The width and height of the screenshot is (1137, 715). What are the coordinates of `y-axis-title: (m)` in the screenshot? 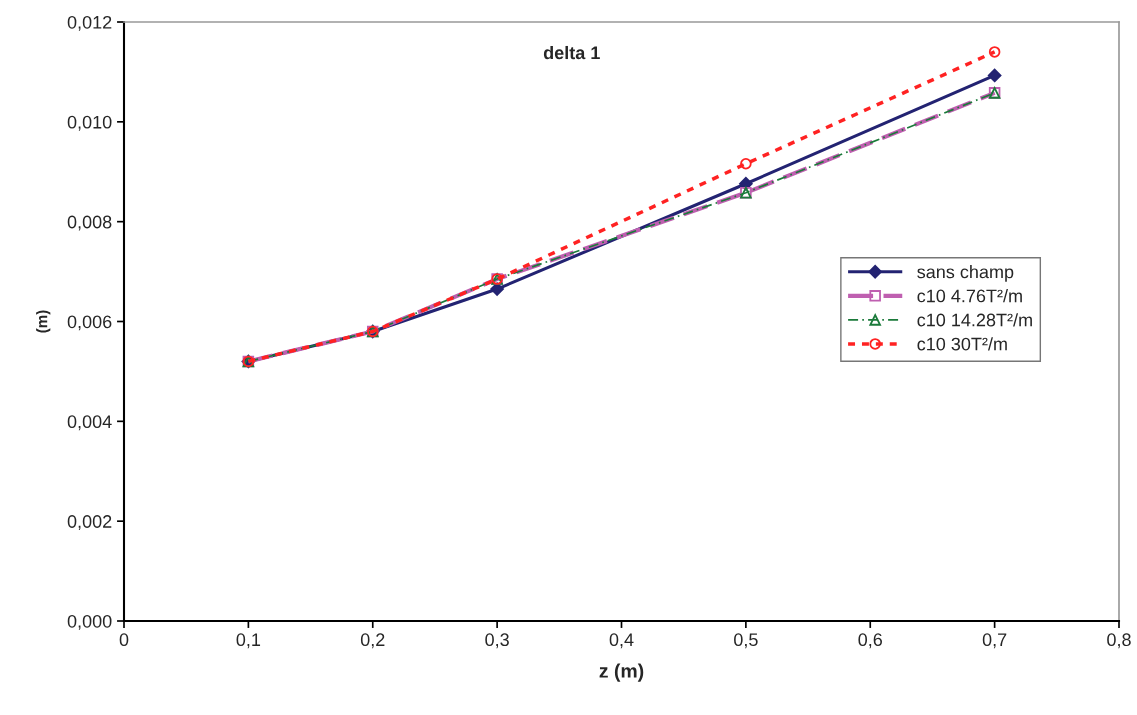 It's located at (43, 321).